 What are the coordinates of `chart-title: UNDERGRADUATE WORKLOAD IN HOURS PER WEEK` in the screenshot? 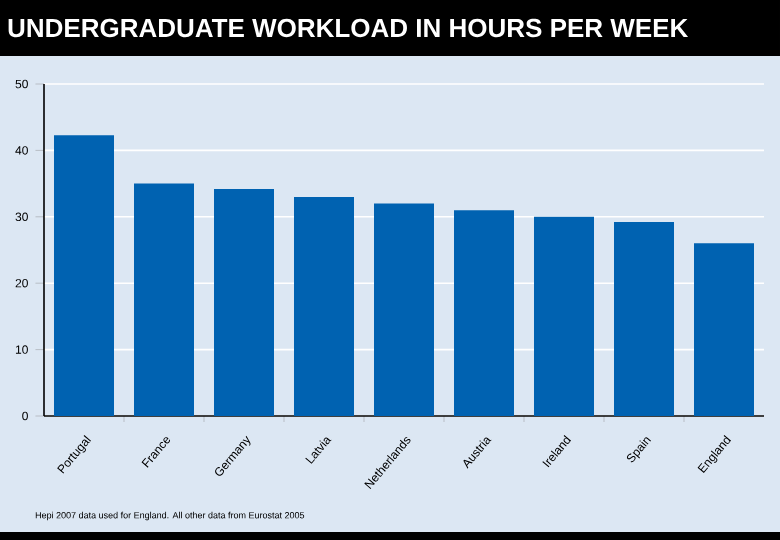 It's located at (348, 28).